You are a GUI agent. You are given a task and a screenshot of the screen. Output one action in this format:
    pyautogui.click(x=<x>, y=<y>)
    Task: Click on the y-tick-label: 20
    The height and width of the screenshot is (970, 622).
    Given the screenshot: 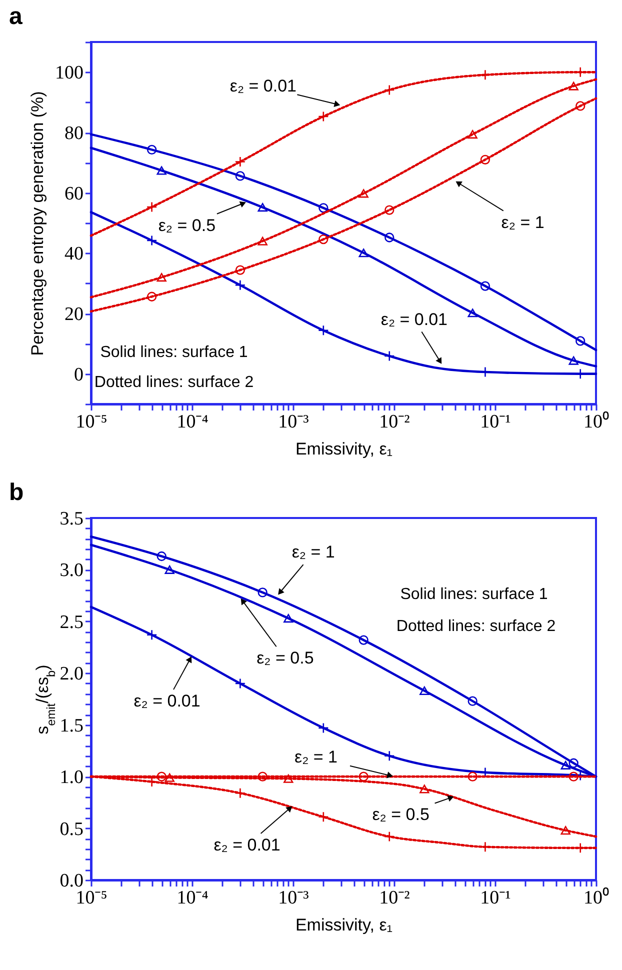 What is the action you would take?
    pyautogui.click(x=74, y=314)
    